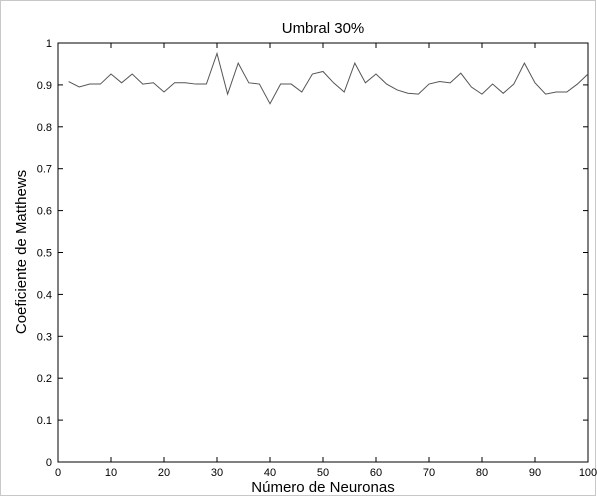  I want to click on x-tick-label: 70, so click(429, 473).